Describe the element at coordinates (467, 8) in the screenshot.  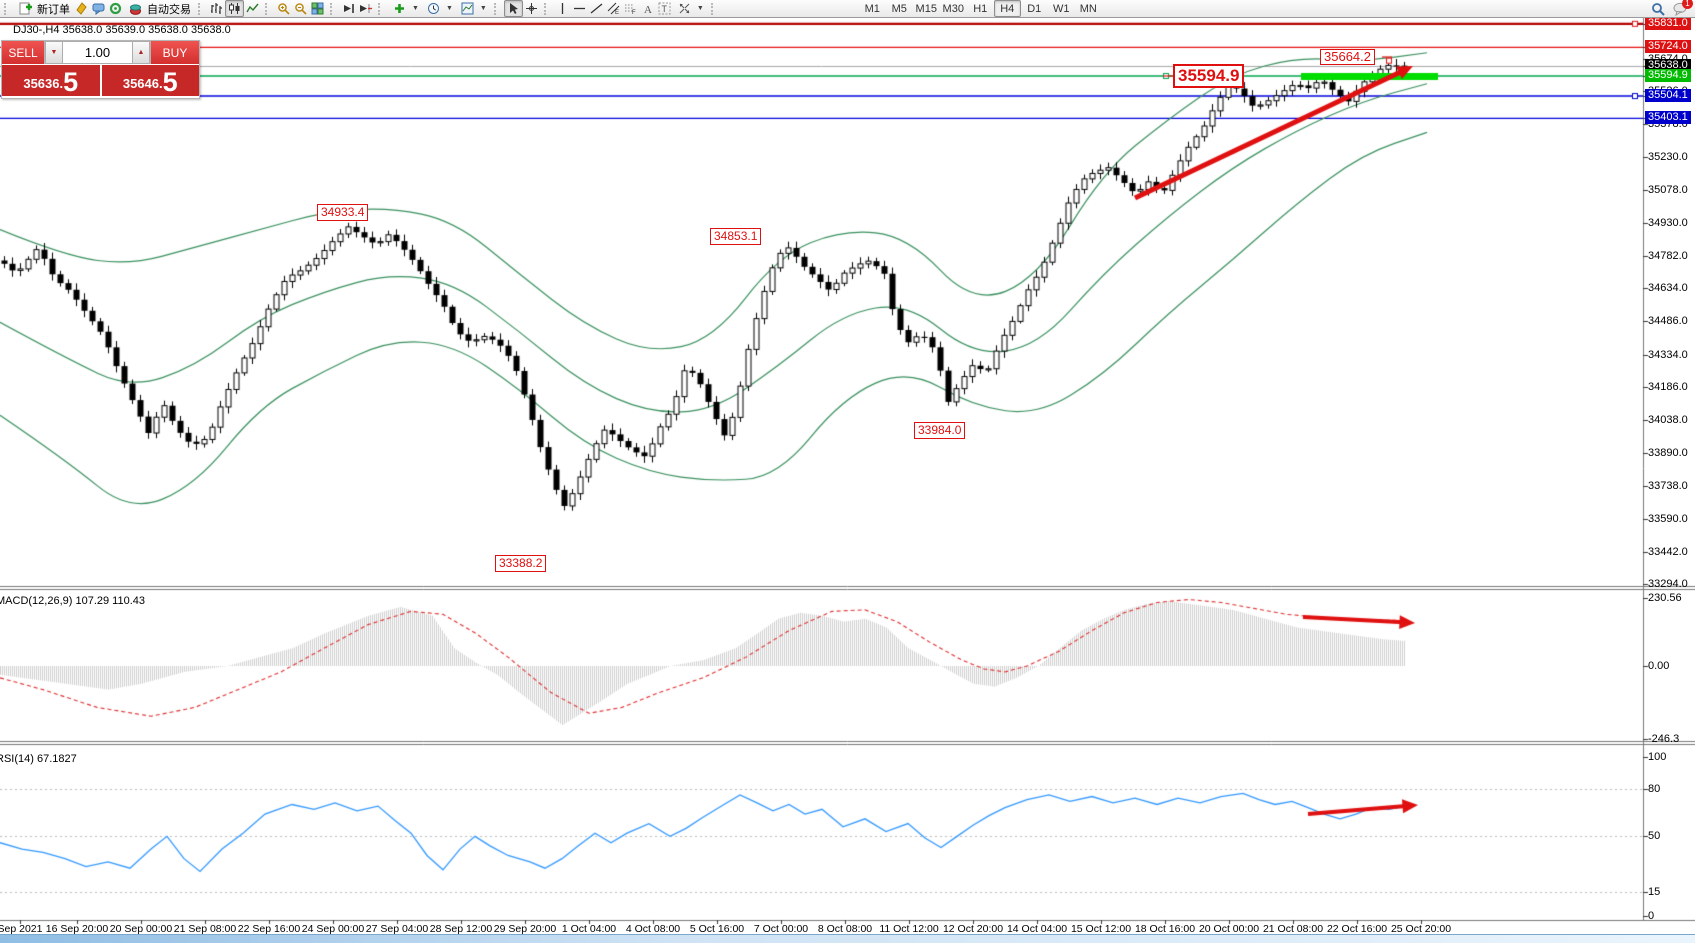
I see `template-chart-icon` at that location.